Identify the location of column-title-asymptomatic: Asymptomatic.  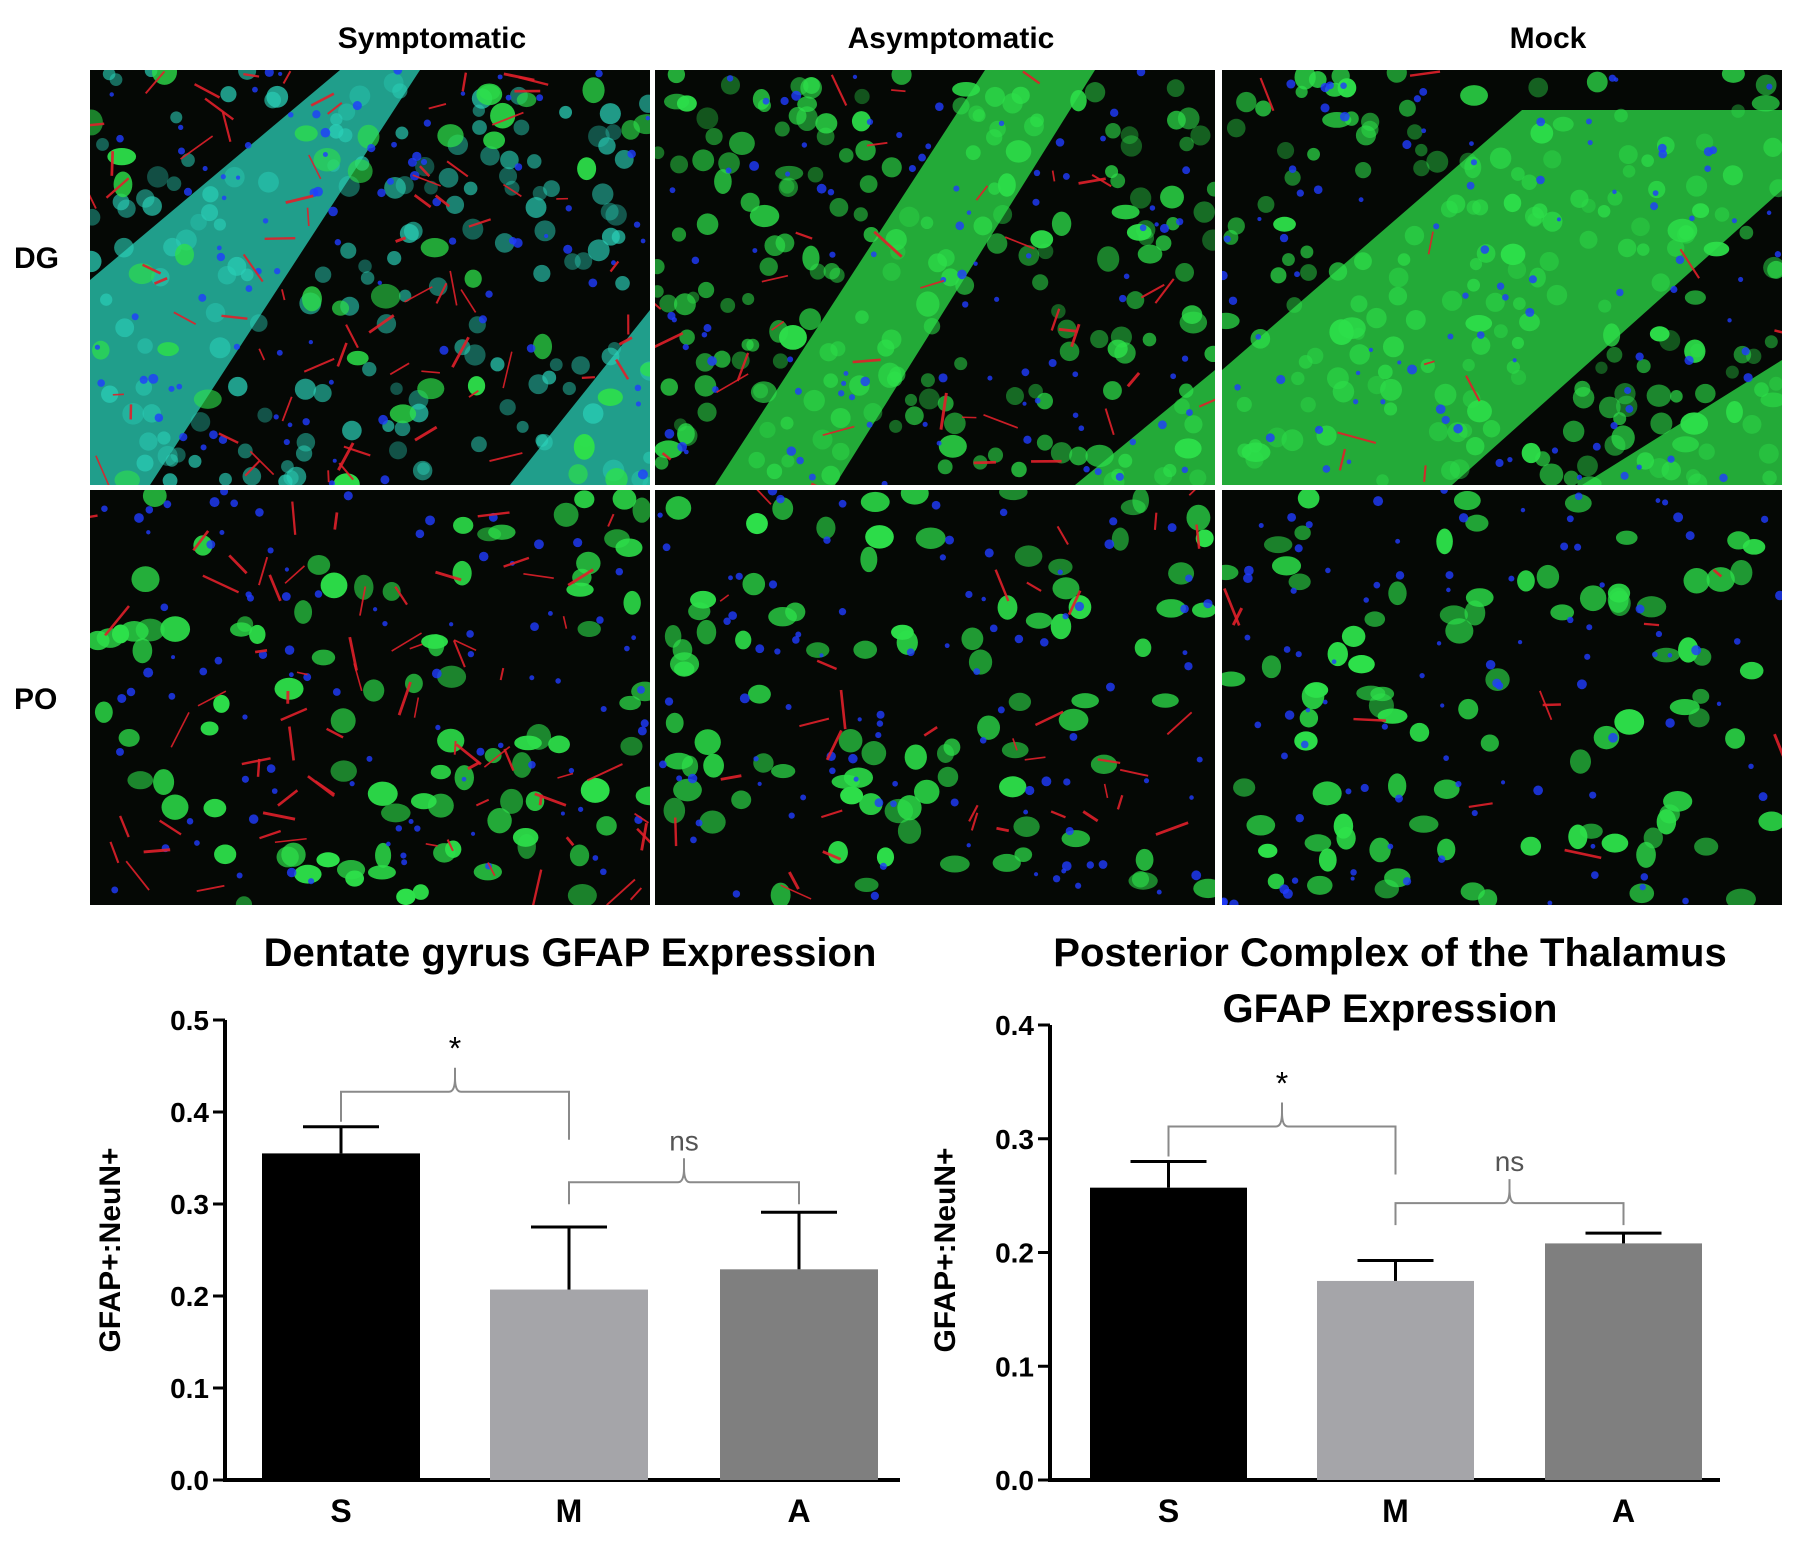
(951, 38).